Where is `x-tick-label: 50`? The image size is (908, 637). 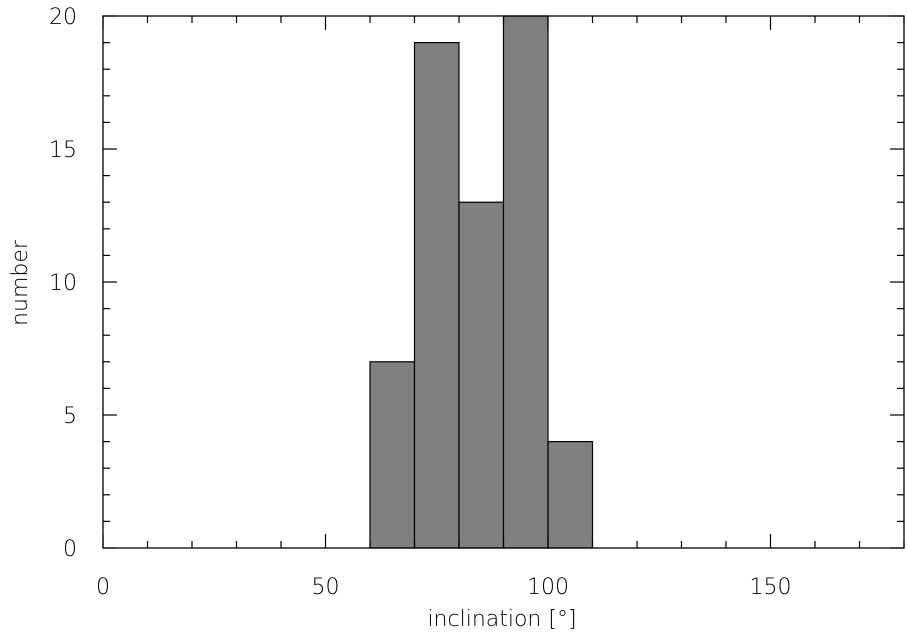 x-tick-label: 50 is located at coordinates (326, 587).